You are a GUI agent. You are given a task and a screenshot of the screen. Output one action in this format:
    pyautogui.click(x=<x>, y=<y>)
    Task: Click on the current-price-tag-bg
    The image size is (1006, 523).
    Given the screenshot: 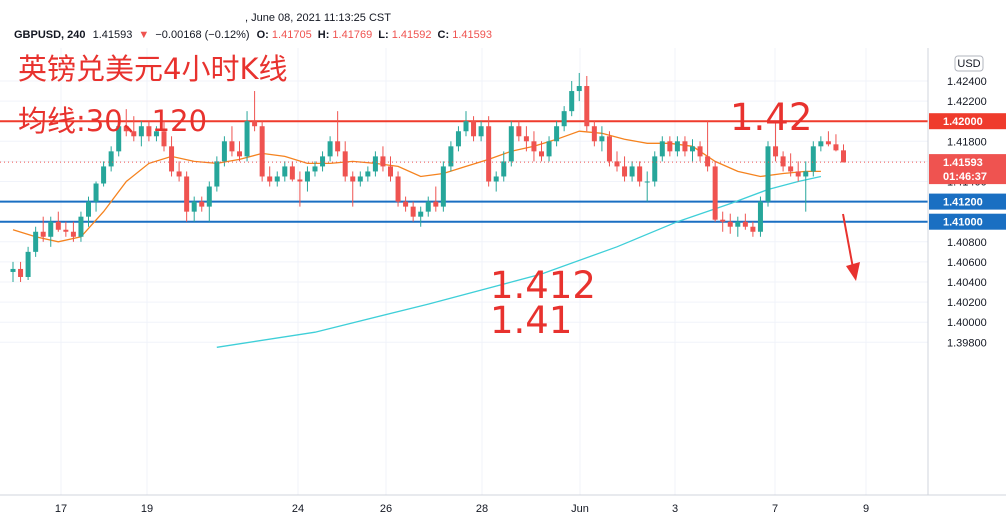 What is the action you would take?
    pyautogui.click(x=967, y=169)
    